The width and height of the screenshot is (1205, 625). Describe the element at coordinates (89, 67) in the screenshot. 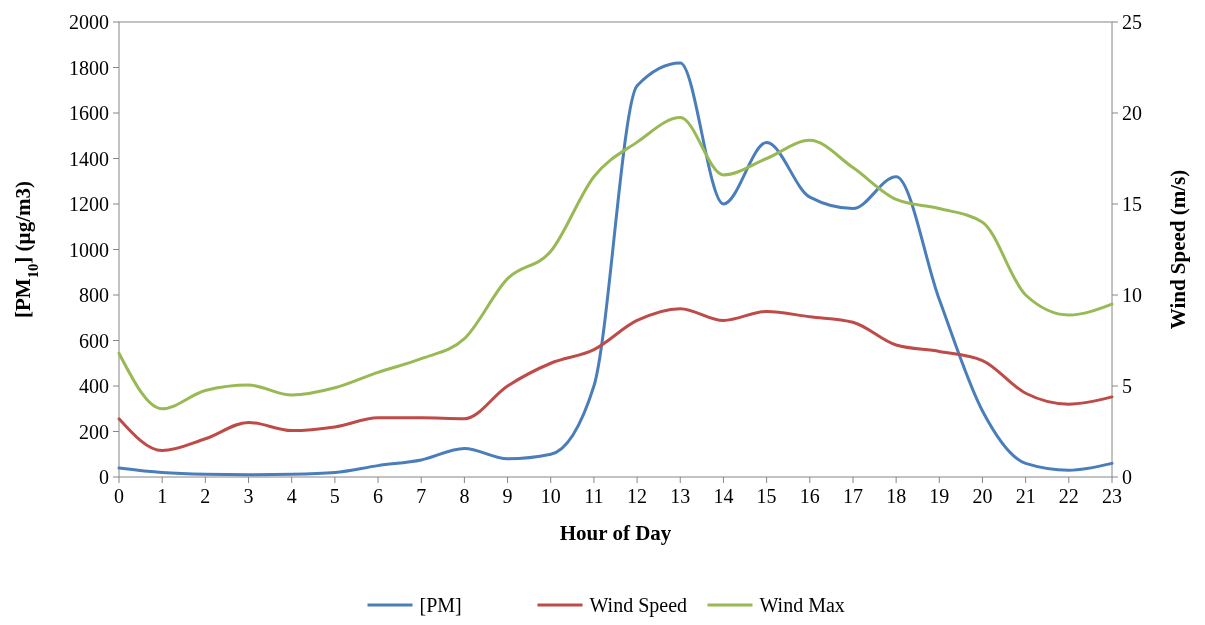

I see `y-tick-label: 1800` at that location.